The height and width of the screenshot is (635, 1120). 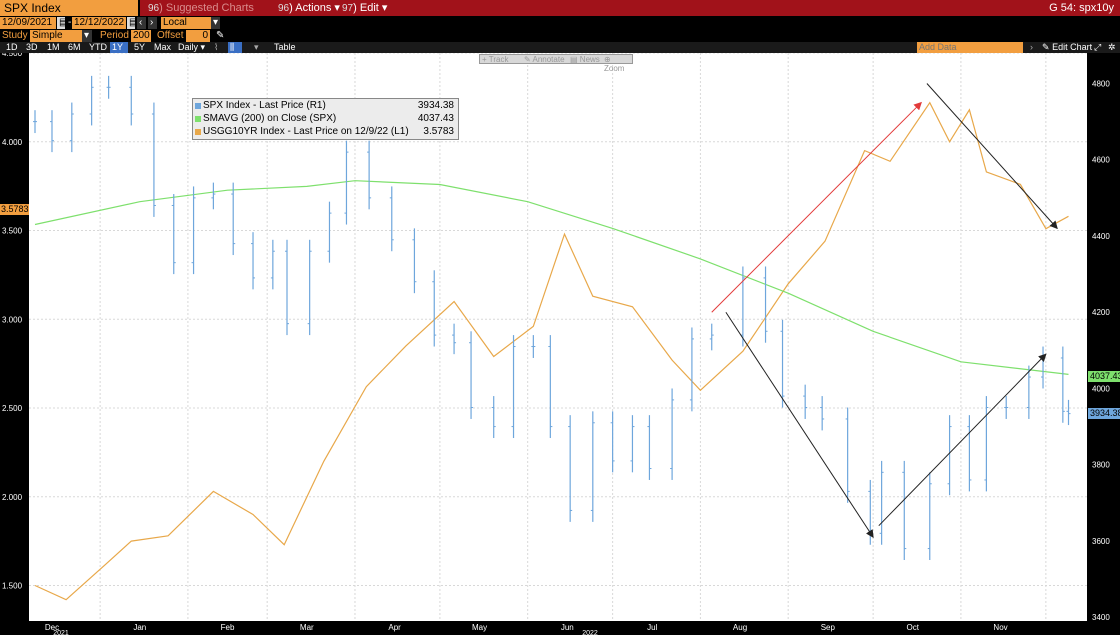 I want to click on study-select: Simple MA, so click(x=56, y=41).